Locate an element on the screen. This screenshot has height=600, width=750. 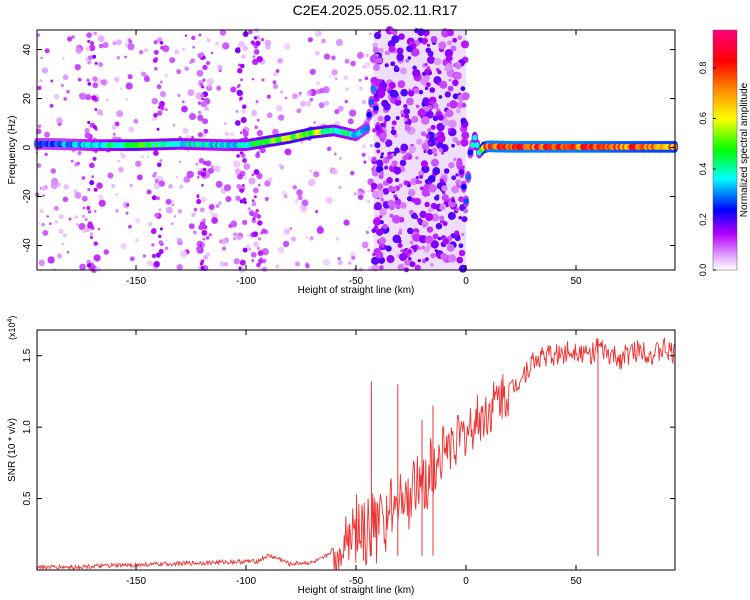
ridge-point is located at coordinates (376, 108).